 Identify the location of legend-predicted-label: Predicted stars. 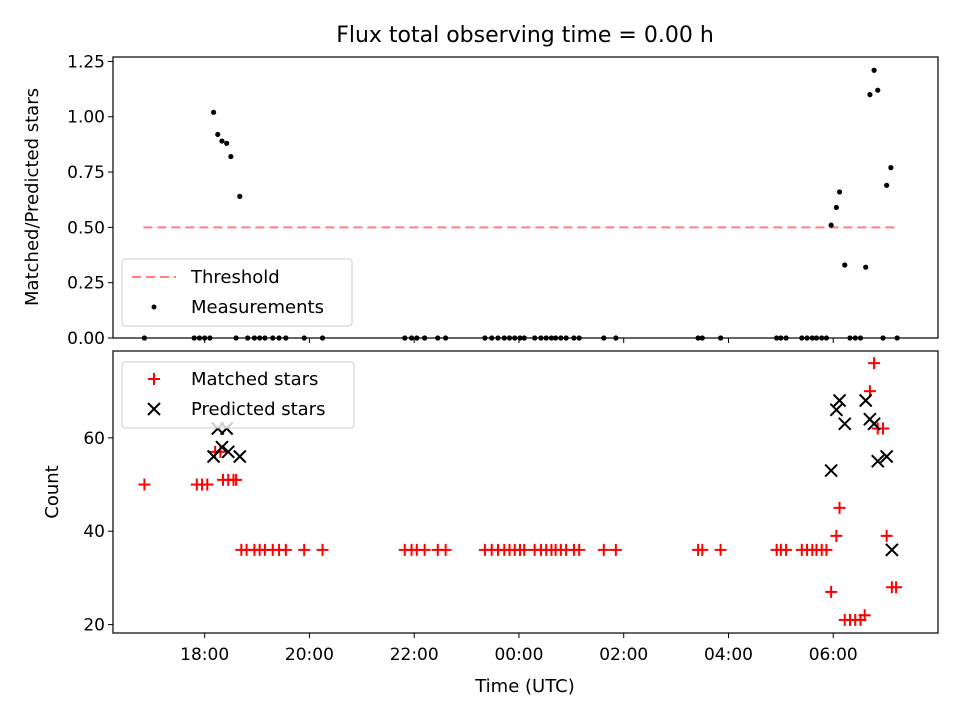
(258, 409).